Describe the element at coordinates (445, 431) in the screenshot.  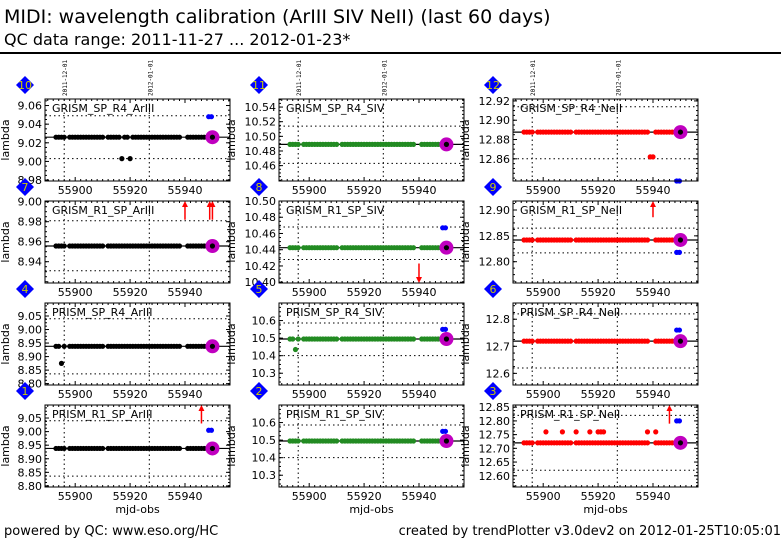
I see `reference-point` at that location.